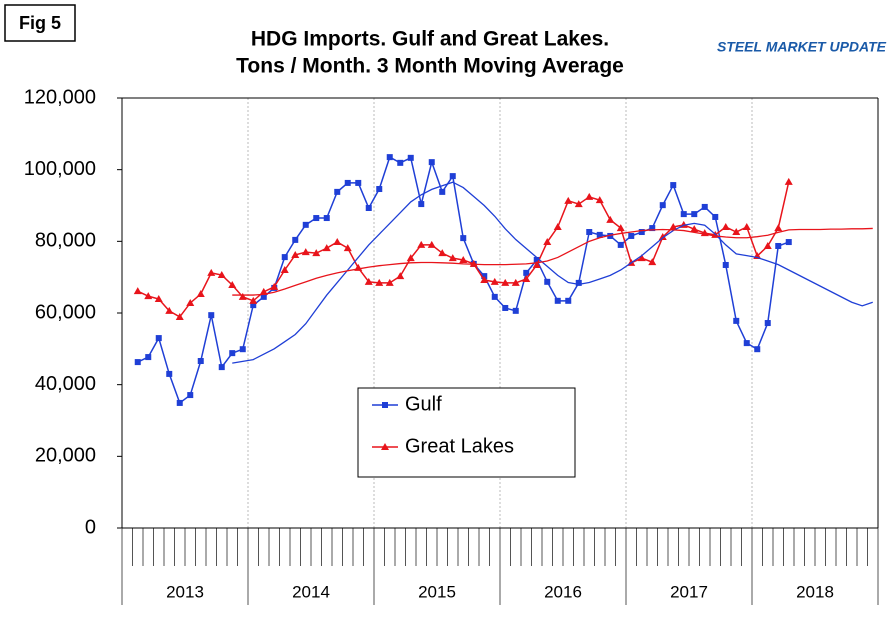 This screenshot has width=890, height=621. I want to click on fig-label: Fig 5, so click(40, 23).